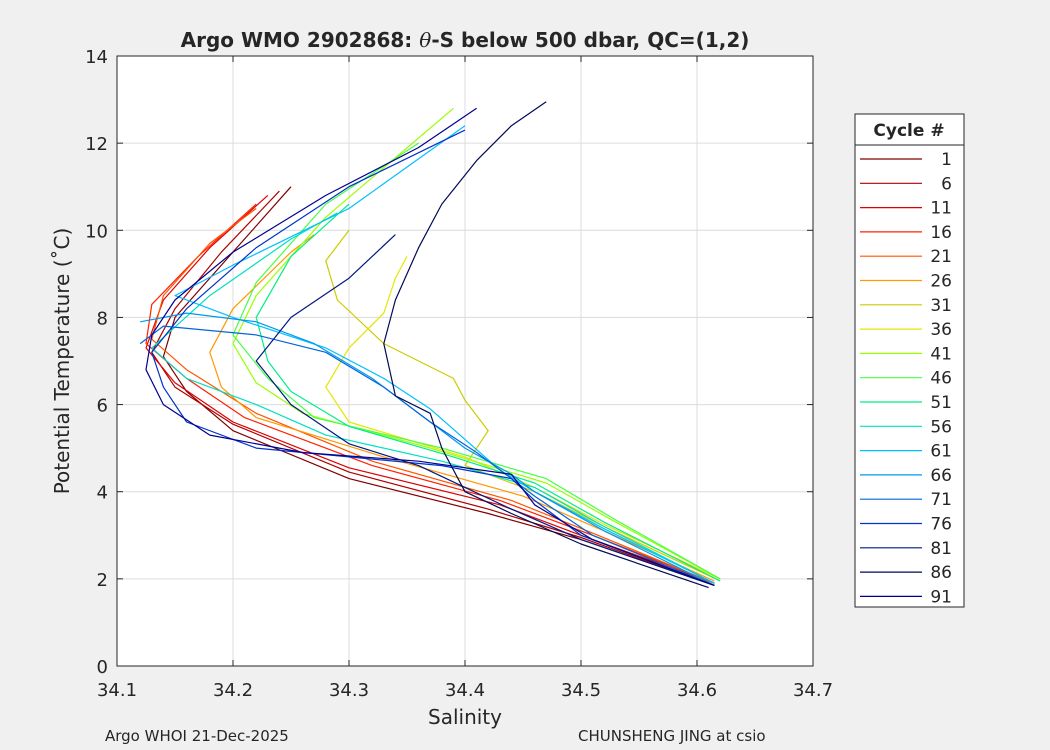 The height and width of the screenshot is (750, 1050). I want to click on legend-label-cycle-61: 61, so click(941, 452).